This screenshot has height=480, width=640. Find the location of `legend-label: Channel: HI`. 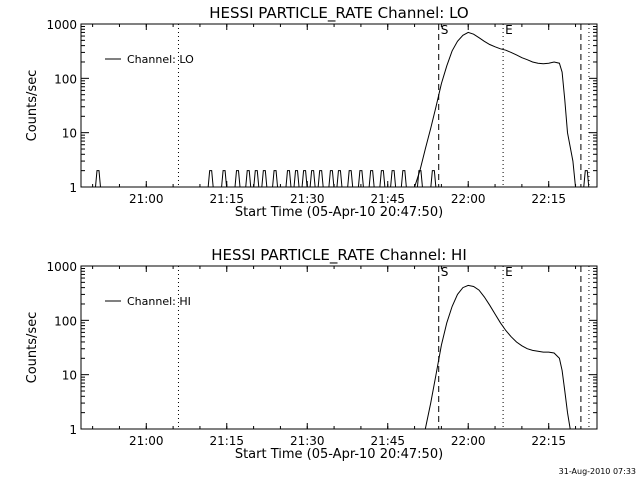

legend-label: Channel: HI is located at coordinates (159, 301).